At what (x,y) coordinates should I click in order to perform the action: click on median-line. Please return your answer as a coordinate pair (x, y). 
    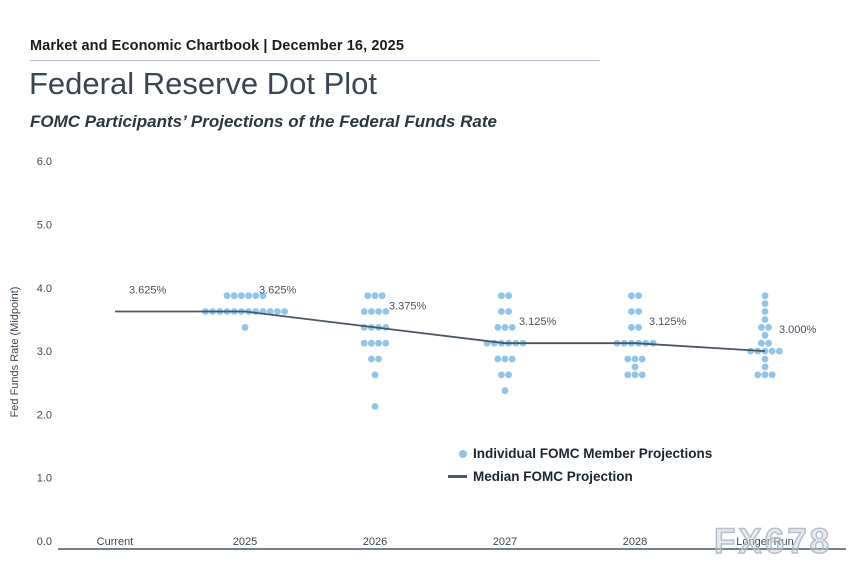
    Looking at the image, I should click on (440, 331).